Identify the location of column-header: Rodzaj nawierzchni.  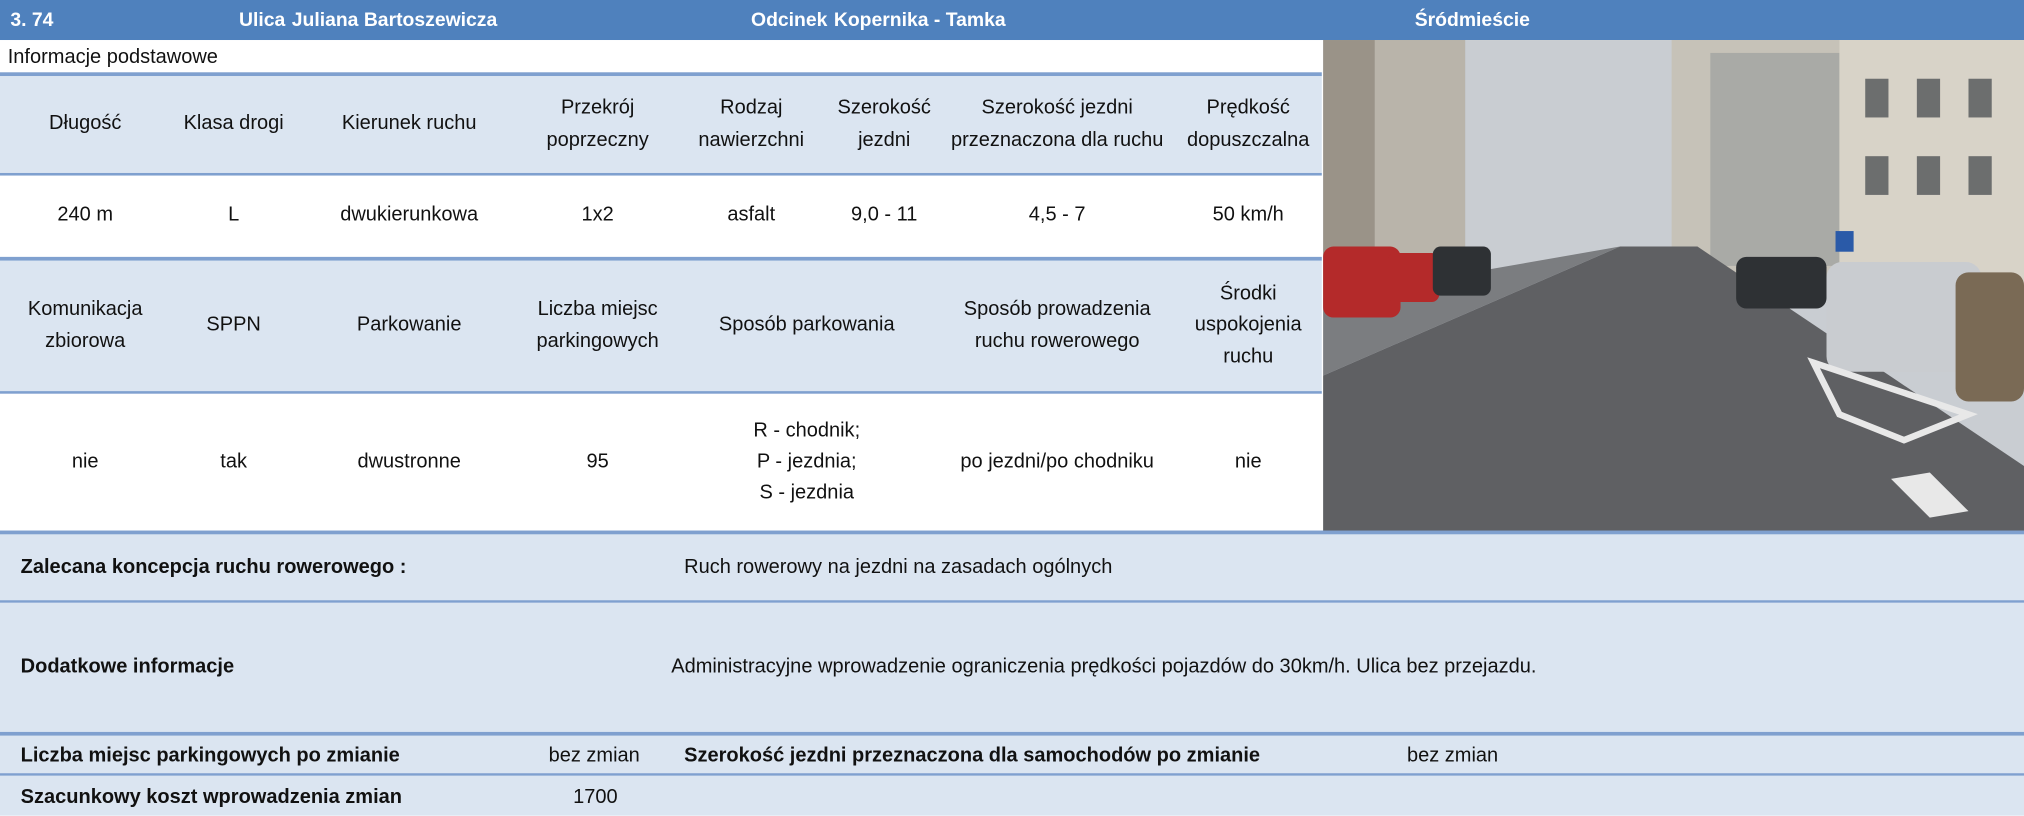
(751, 124).